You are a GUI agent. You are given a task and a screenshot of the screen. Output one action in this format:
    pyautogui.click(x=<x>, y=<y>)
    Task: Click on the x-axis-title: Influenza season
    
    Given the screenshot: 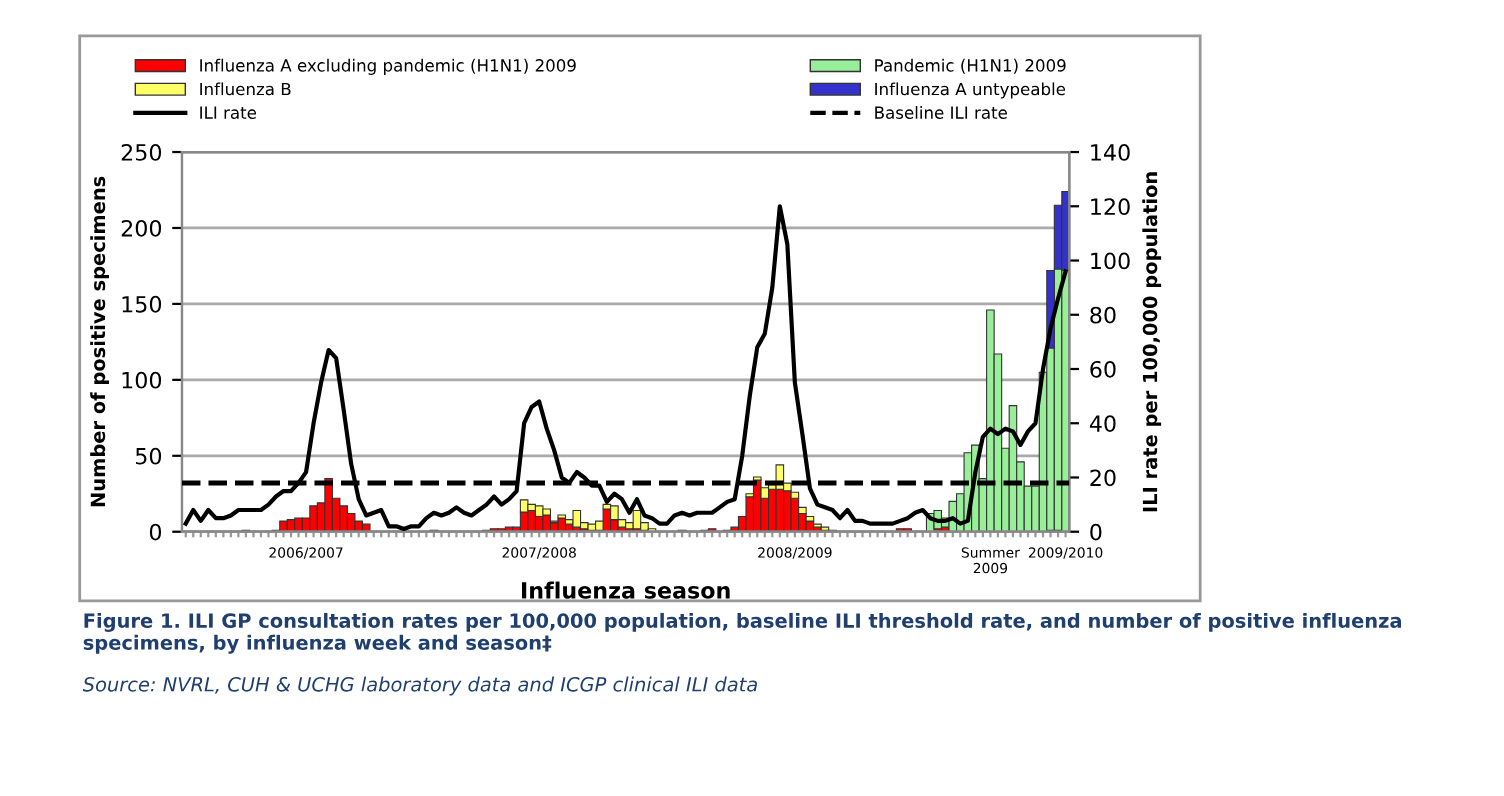 What is the action you would take?
    pyautogui.click(x=626, y=590)
    